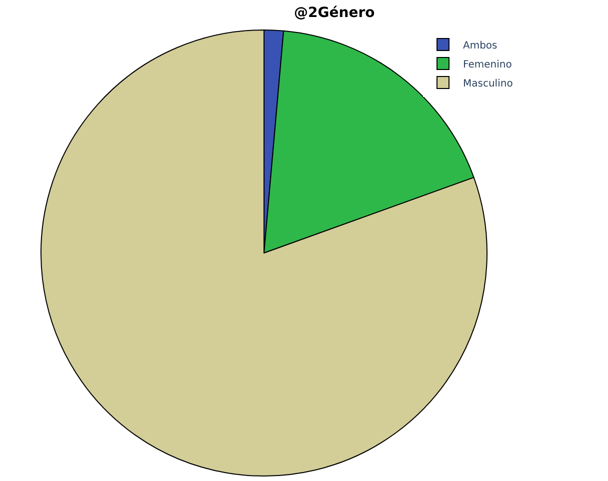 This screenshot has height=481, width=608. Describe the element at coordinates (487, 64) in the screenshot. I see `legend-label: Femenino` at that location.